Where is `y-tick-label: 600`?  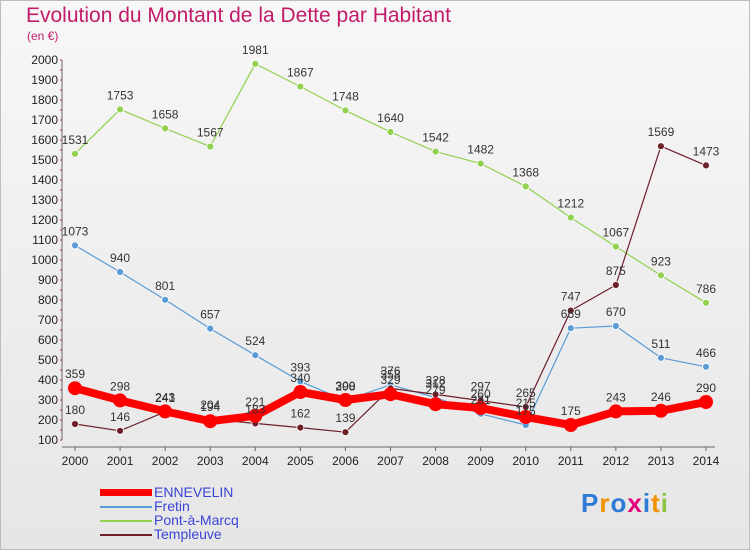 y-tick-label: 600 is located at coordinates (48, 340).